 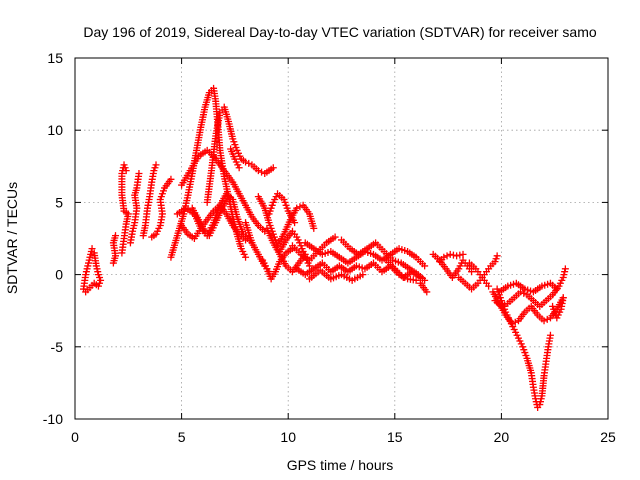 I want to click on y-tick-label: 0, so click(x=59, y=275).